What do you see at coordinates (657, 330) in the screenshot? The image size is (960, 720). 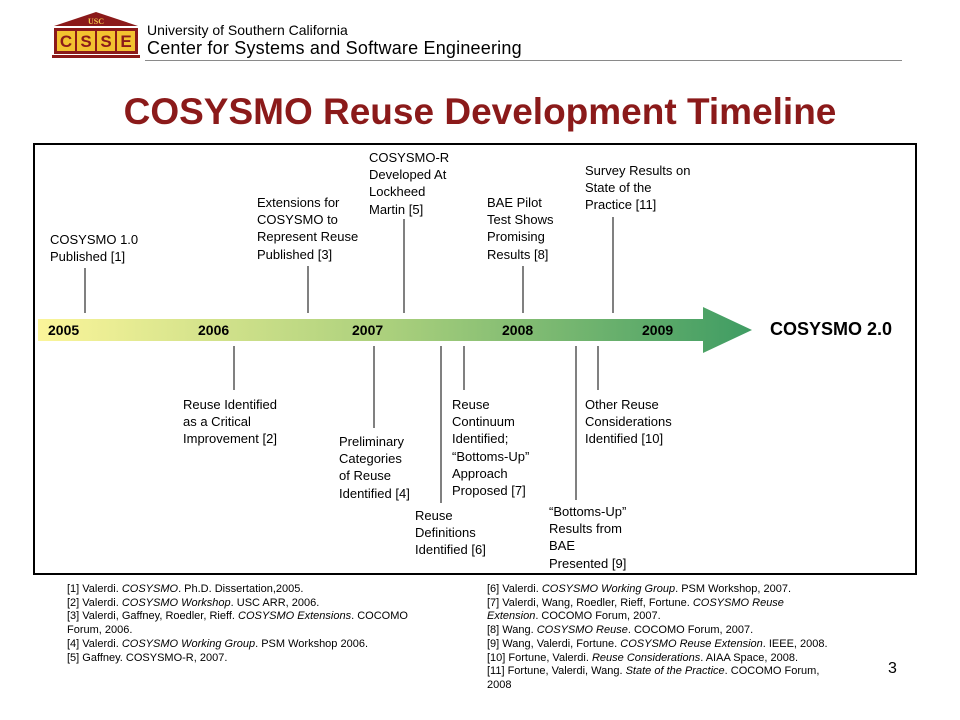 I see `year-label-2009: 2009` at bounding box center [657, 330].